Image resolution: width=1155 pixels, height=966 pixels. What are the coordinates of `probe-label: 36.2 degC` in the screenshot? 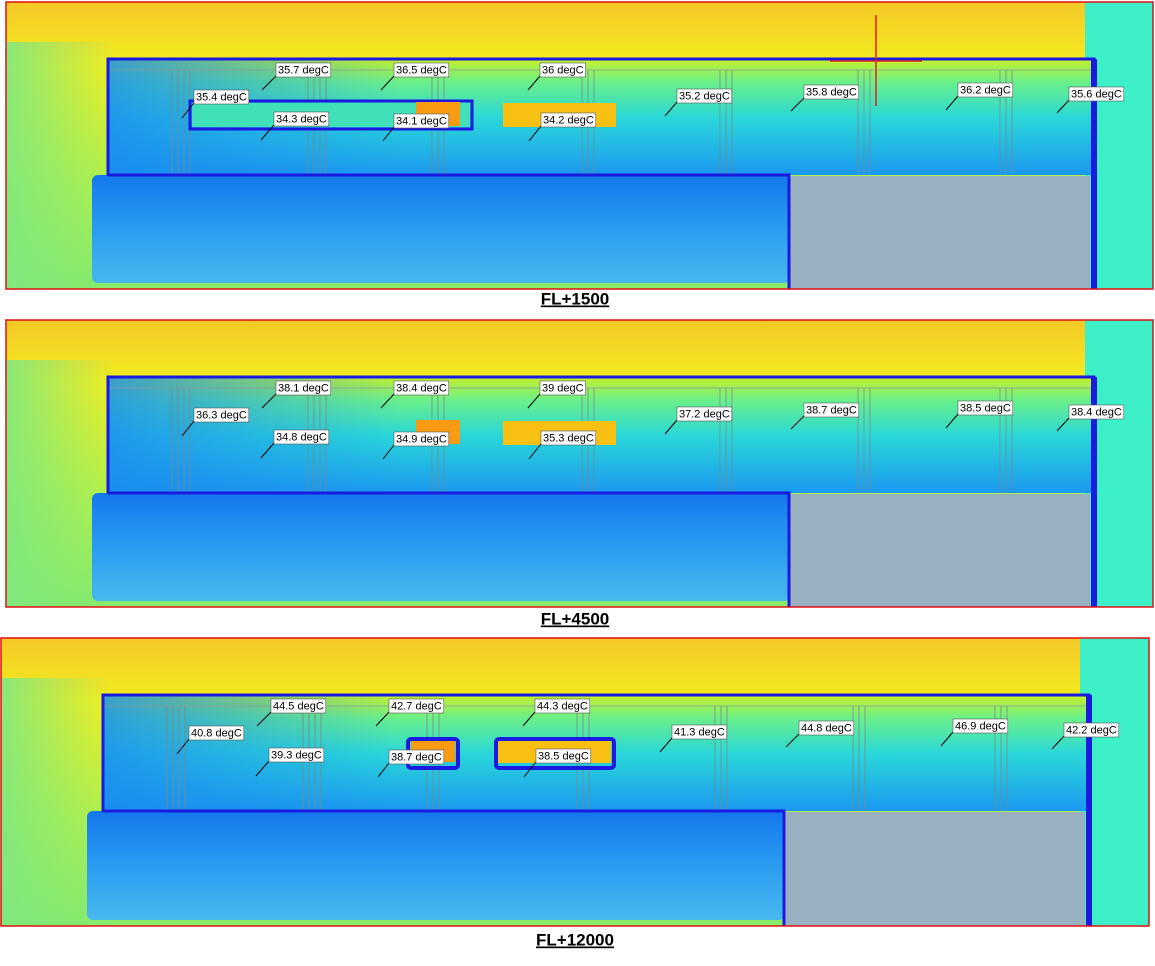 It's located at (985, 90).